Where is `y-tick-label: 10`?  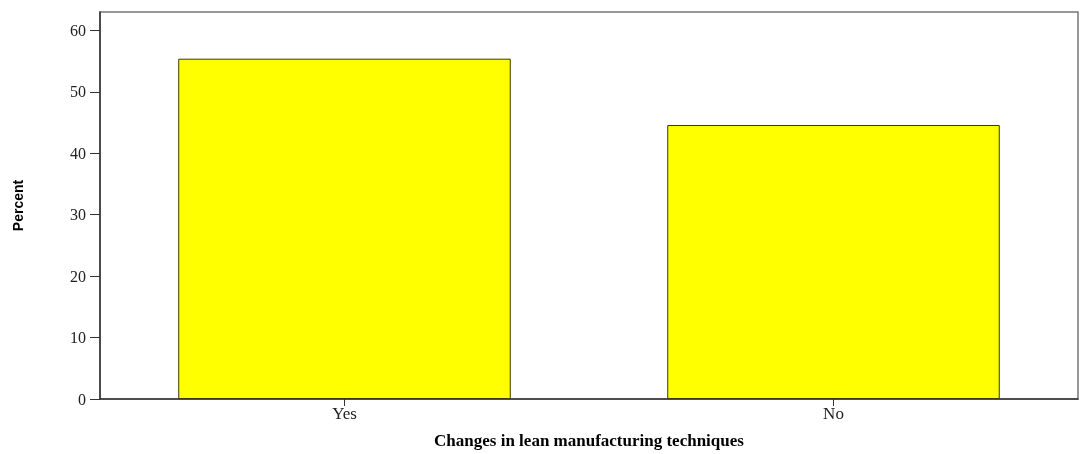
y-tick-label: 10 is located at coordinates (78, 338).